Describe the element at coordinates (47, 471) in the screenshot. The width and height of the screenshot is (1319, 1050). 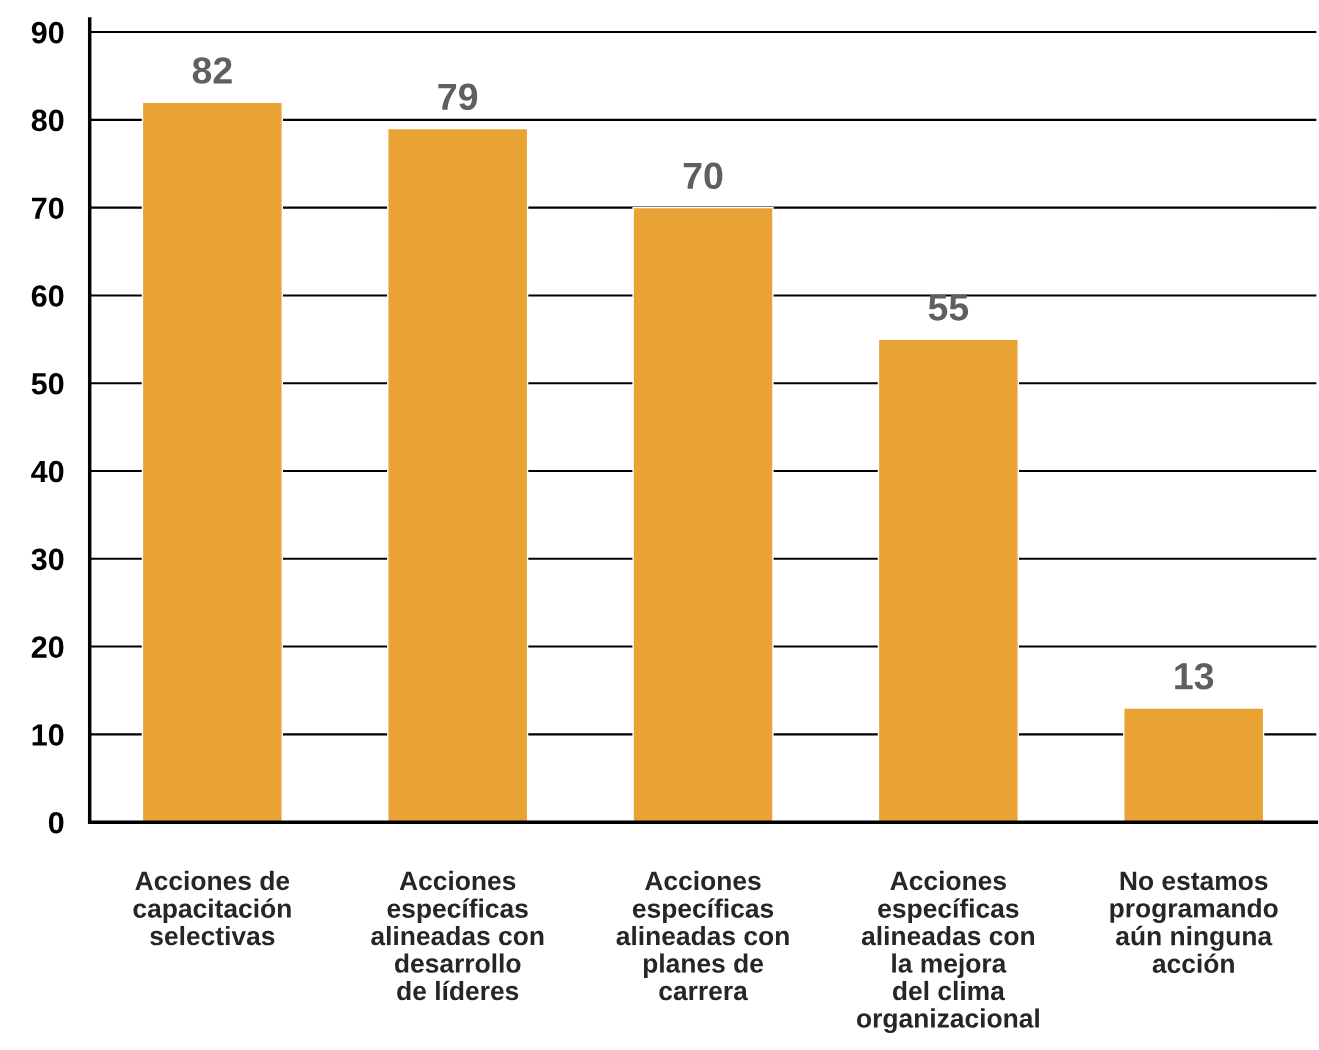
I see `y-tick-label: 40` at that location.